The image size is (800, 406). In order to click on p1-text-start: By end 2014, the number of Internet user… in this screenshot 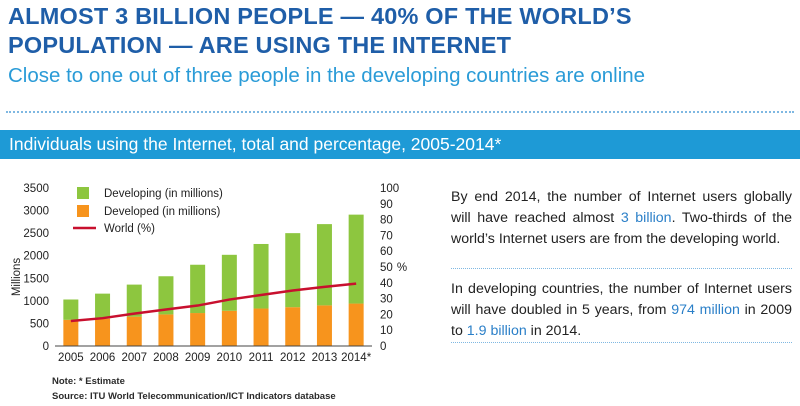, I will do `click(621, 207)`.